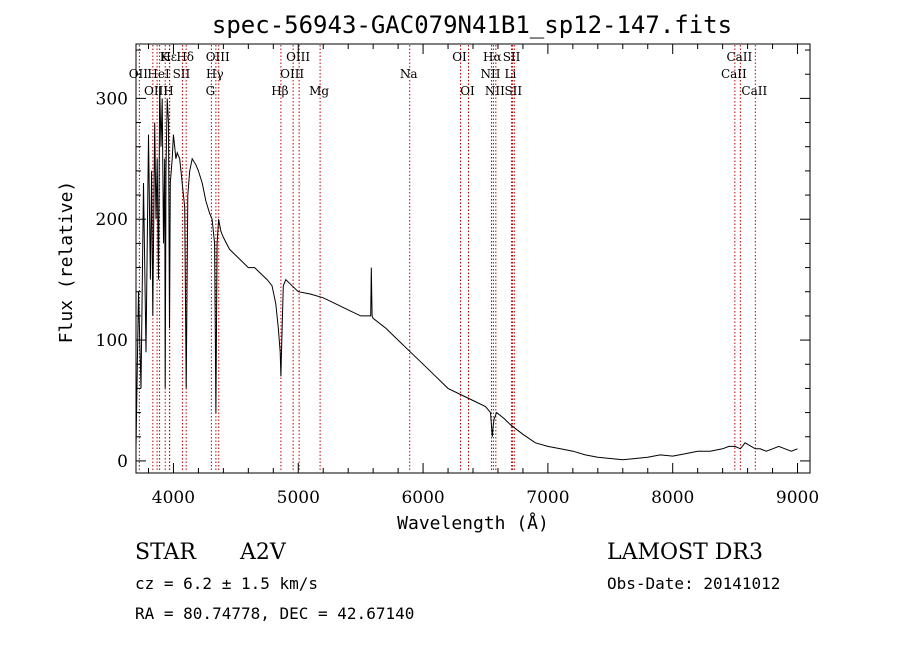  What do you see at coordinates (467, 91) in the screenshot?
I see `line-label-3-5: OI` at bounding box center [467, 91].